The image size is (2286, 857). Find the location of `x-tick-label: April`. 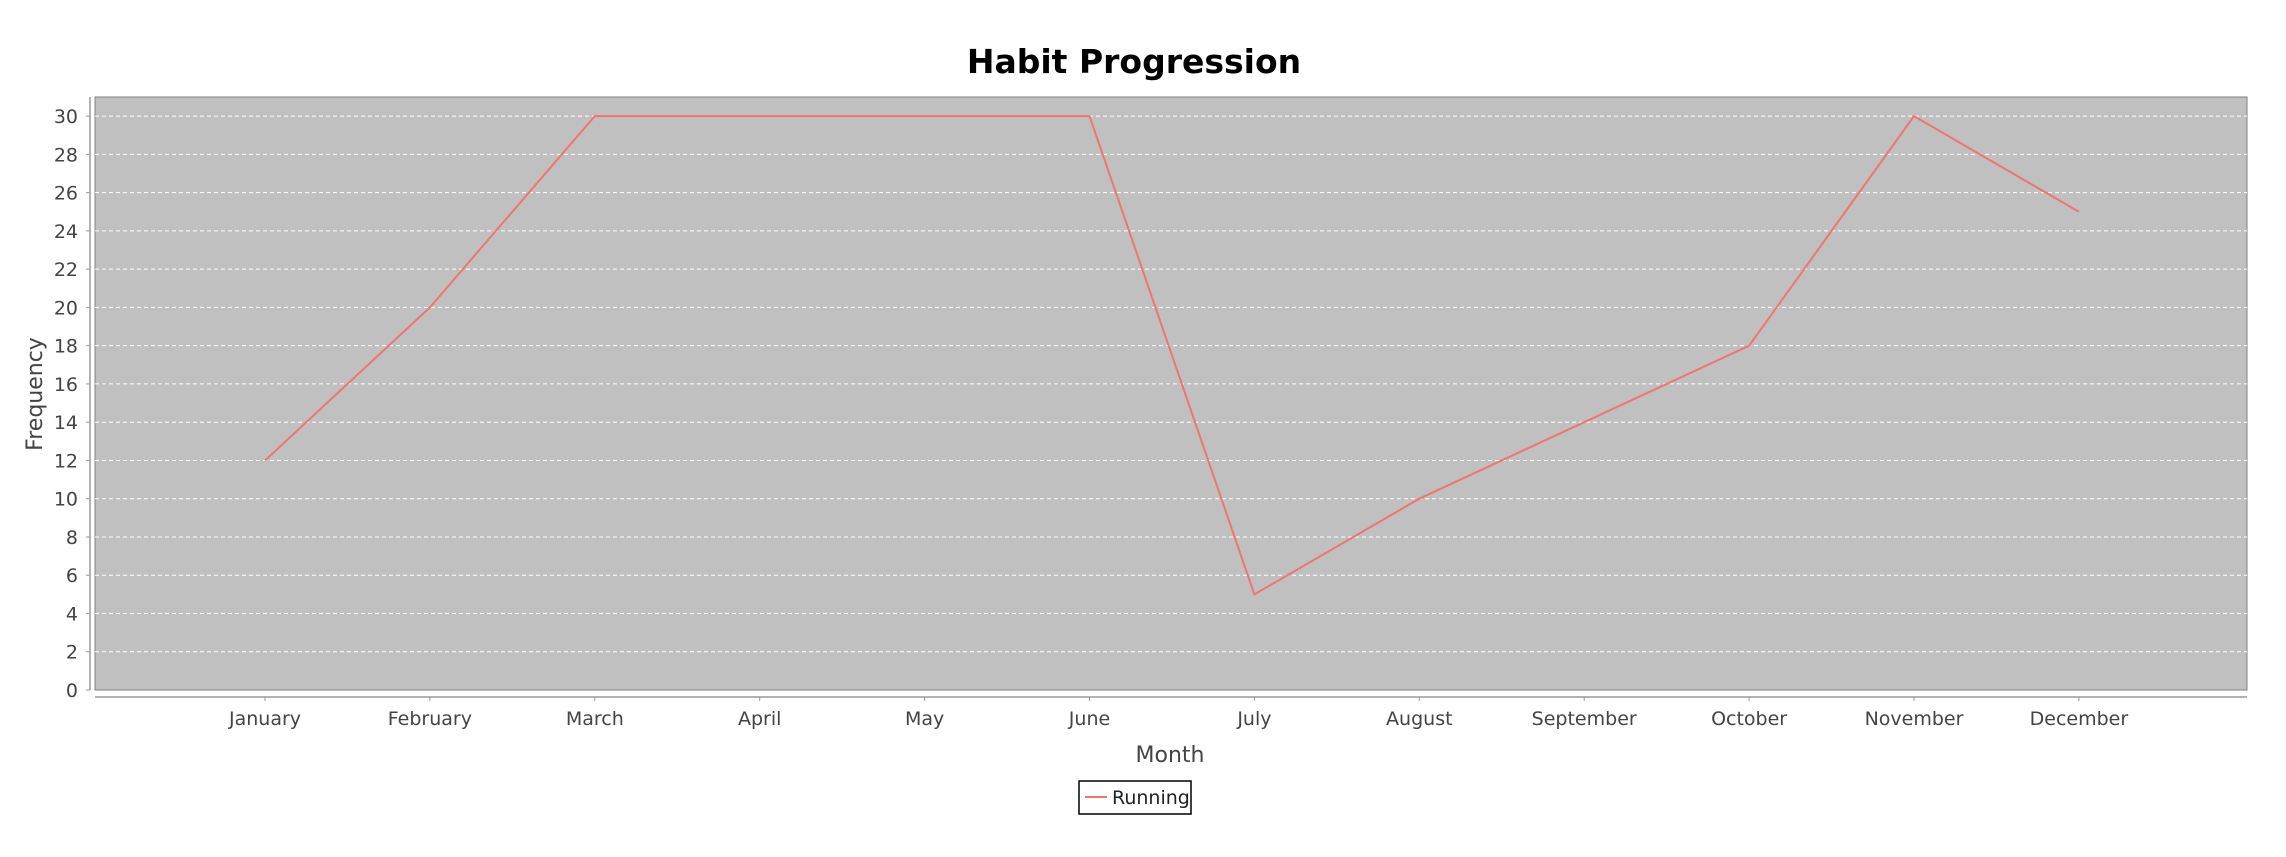

x-tick-label: April is located at coordinates (759, 719).